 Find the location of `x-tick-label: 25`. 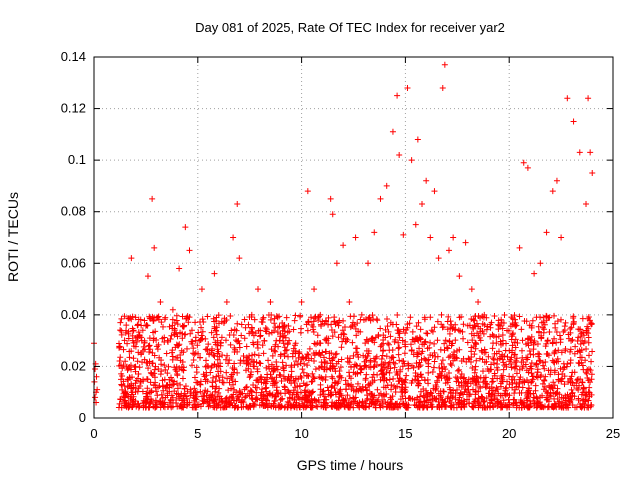

x-tick-label: 25 is located at coordinates (613, 433).